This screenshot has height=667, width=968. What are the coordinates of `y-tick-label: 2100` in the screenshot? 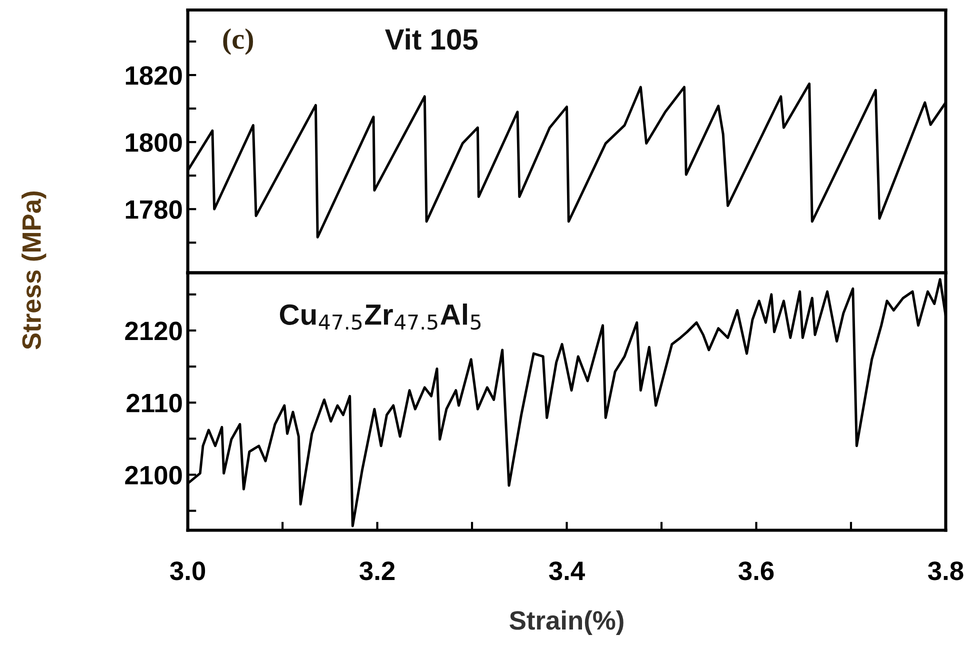 It's located at (153, 475).